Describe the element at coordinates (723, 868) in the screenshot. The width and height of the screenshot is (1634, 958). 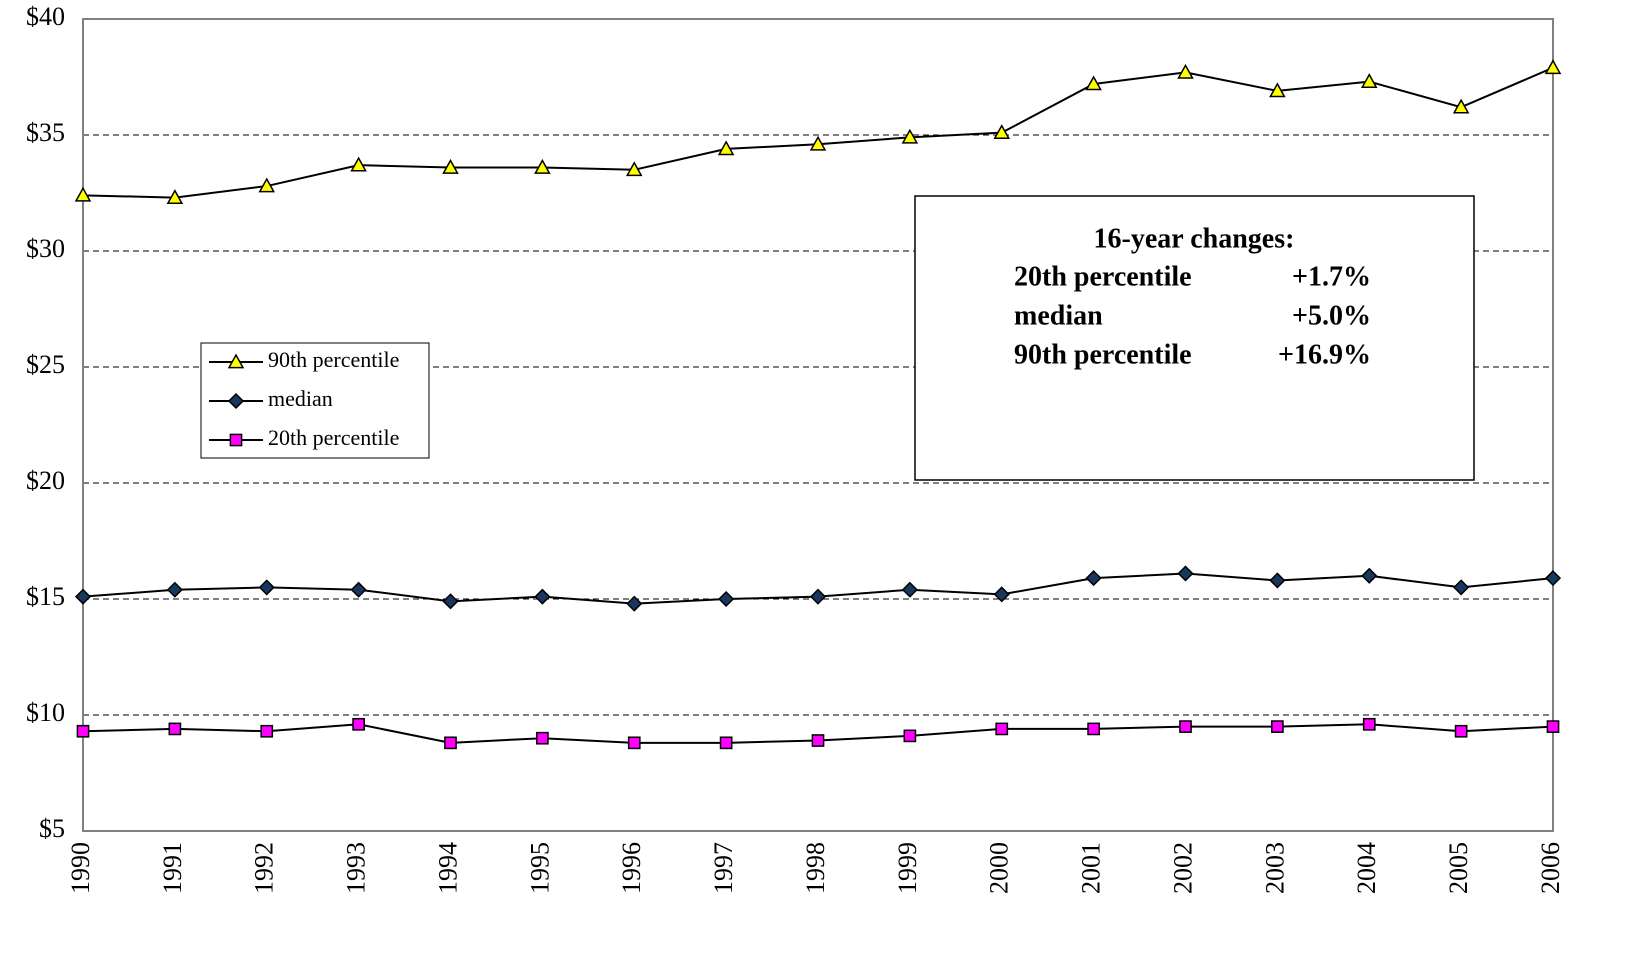
I see `x-tick-label: 1997` at that location.